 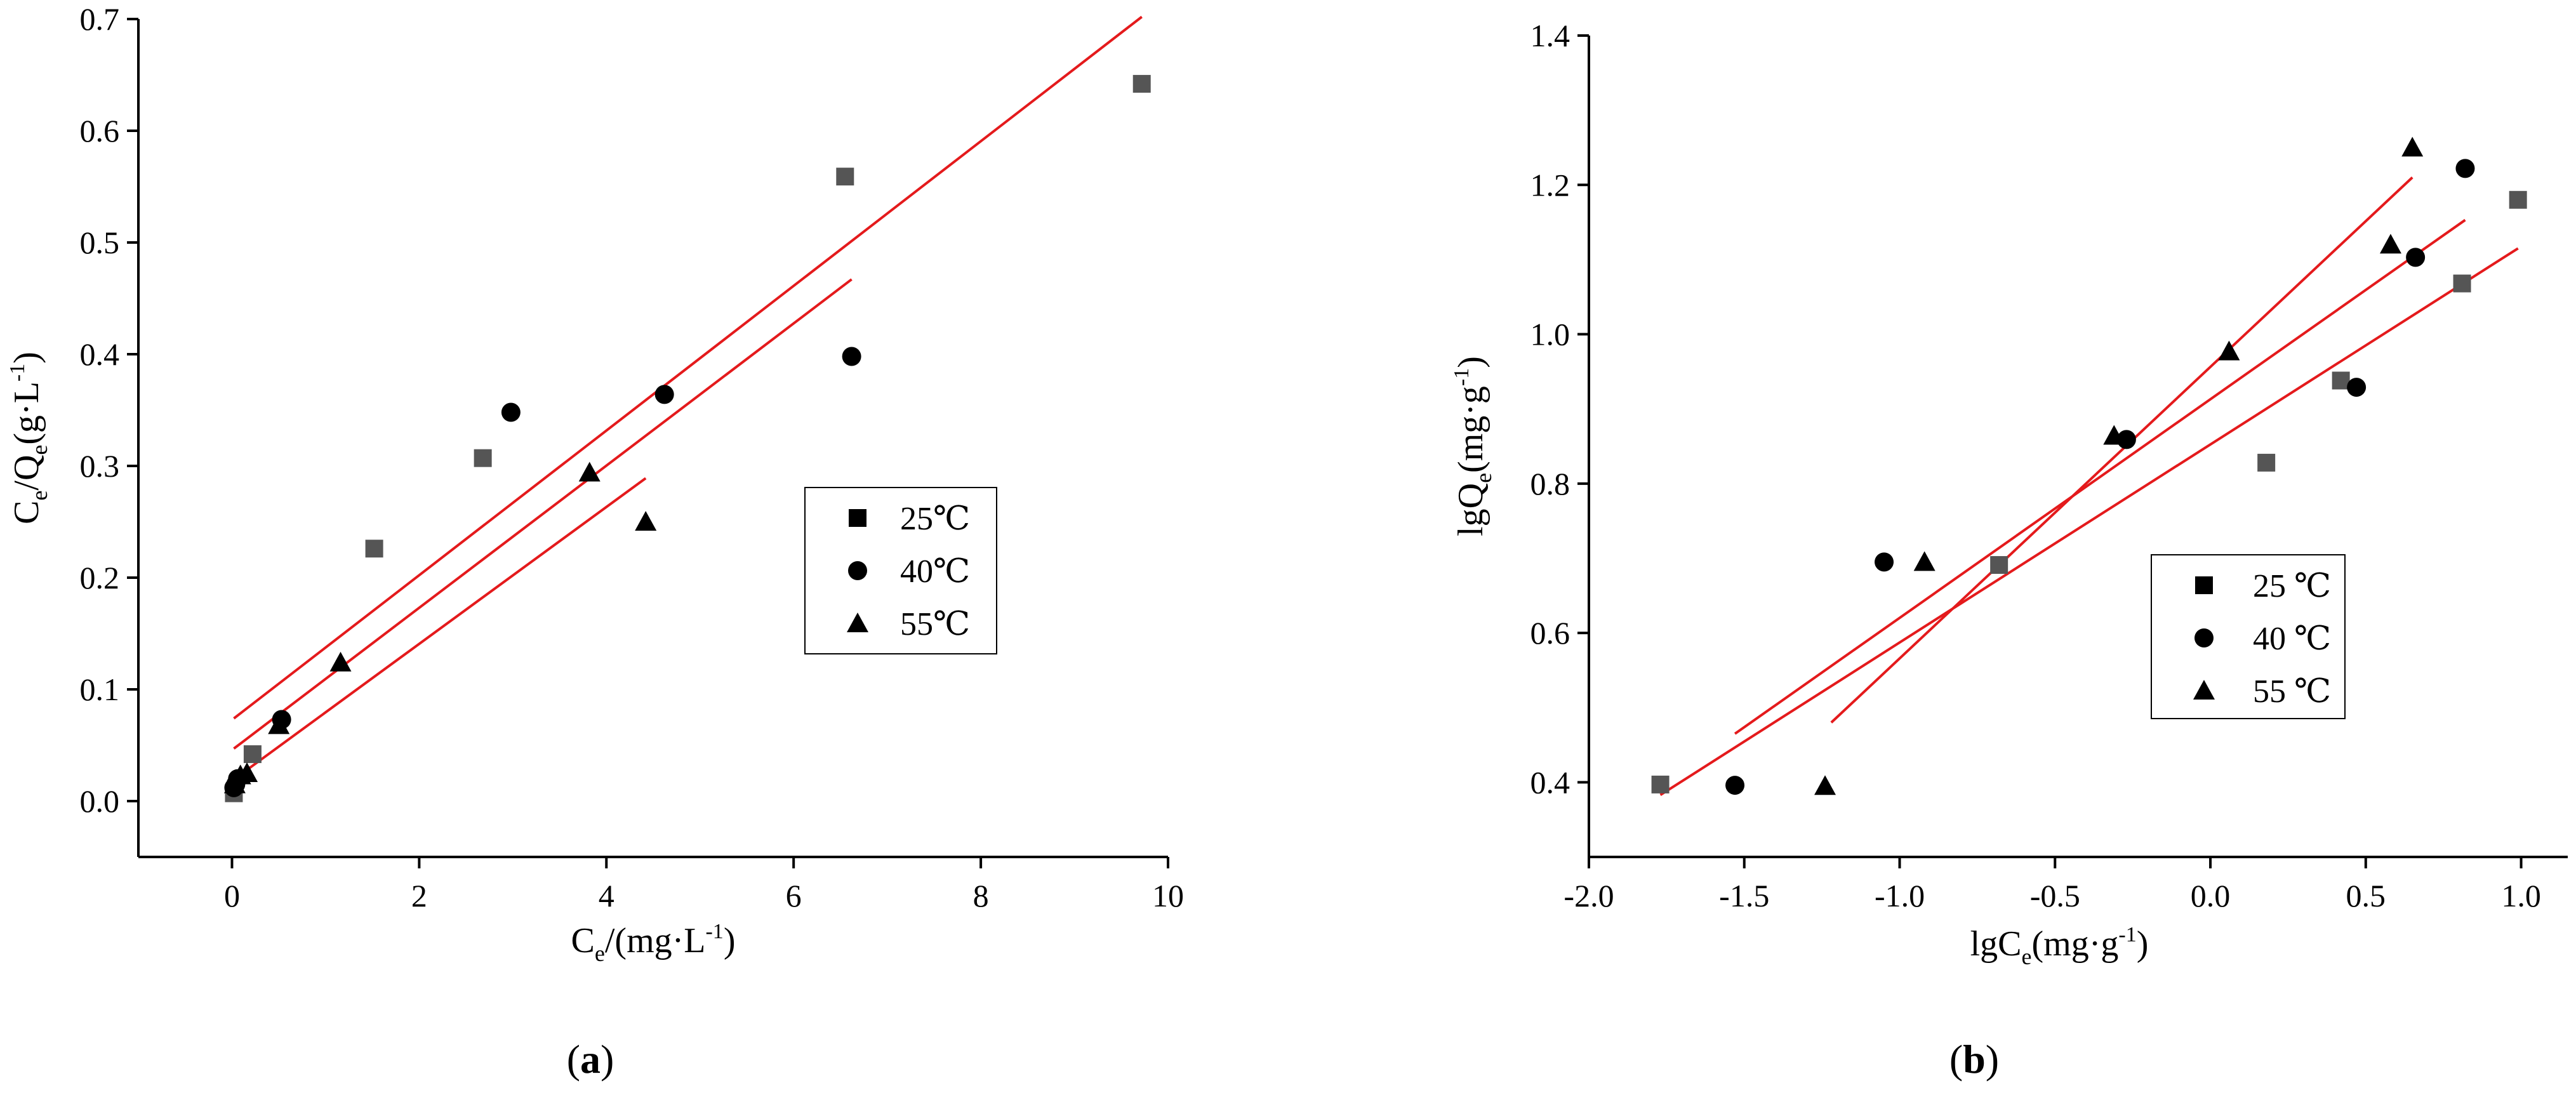 What do you see at coordinates (232, 895) in the screenshot?
I see `x-tick-label: 0` at bounding box center [232, 895].